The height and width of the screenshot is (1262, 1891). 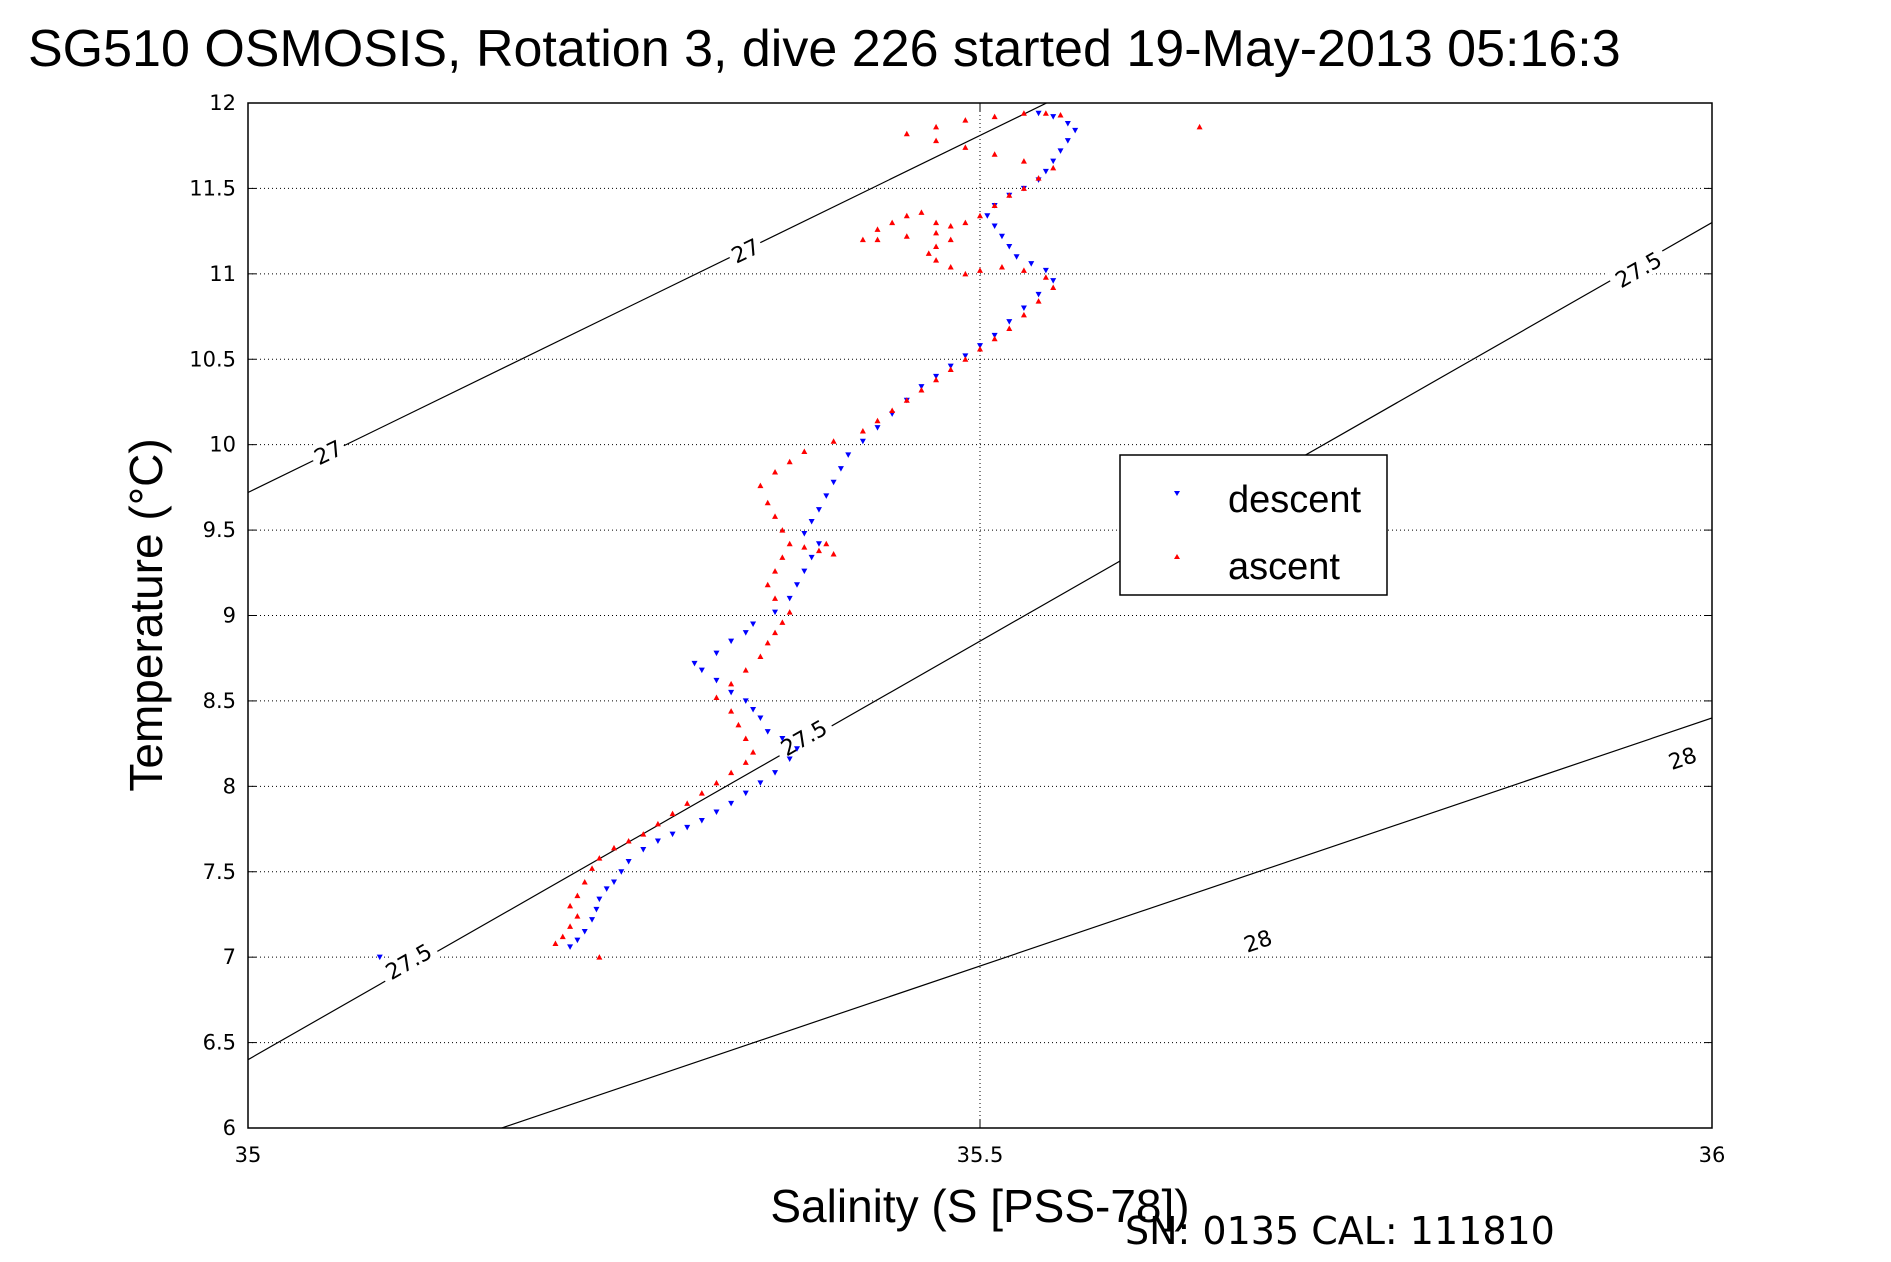 I want to click on isopycnal-label-group: 28, so click(x=1257, y=941).